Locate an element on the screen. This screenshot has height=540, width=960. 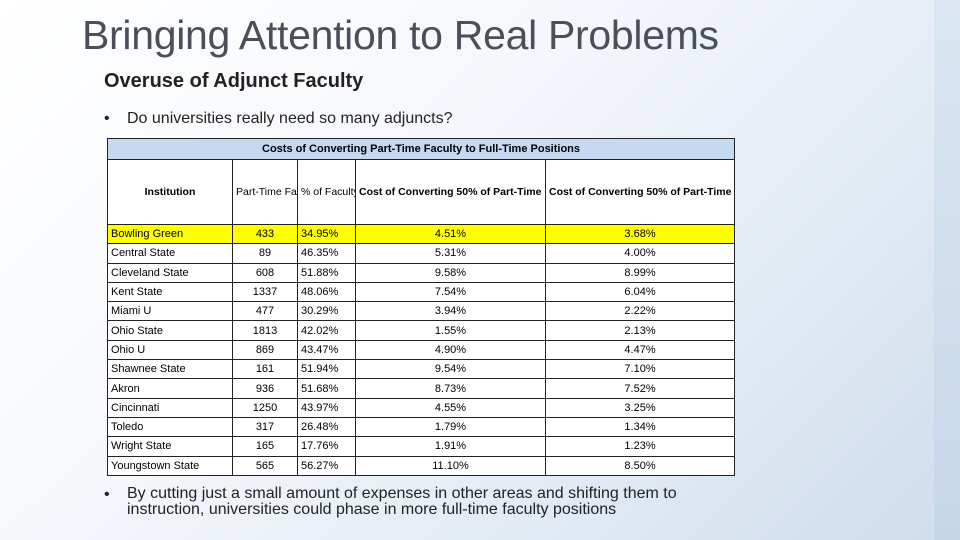
table-row: Bowling Green 433 34.95% 4.51% 3.68% is located at coordinates (421, 234).